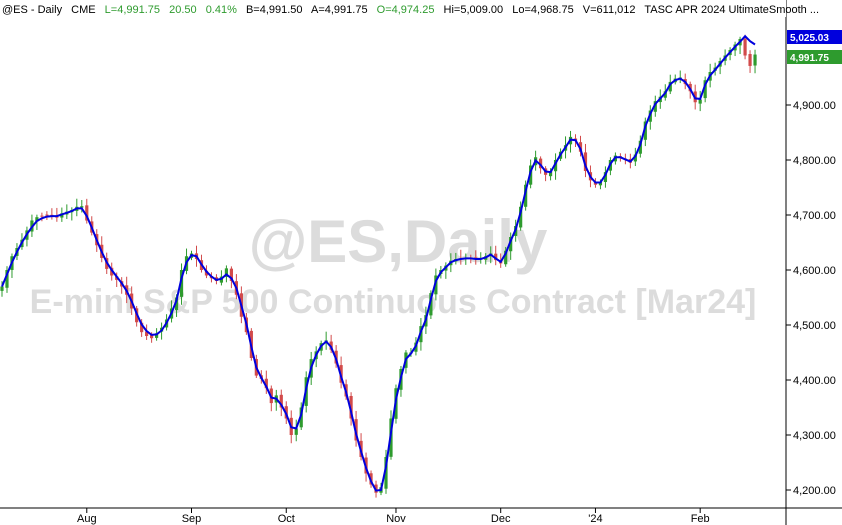  Describe the element at coordinates (814, 216) in the screenshot. I see `y-tick-label: 4,700.00` at that location.